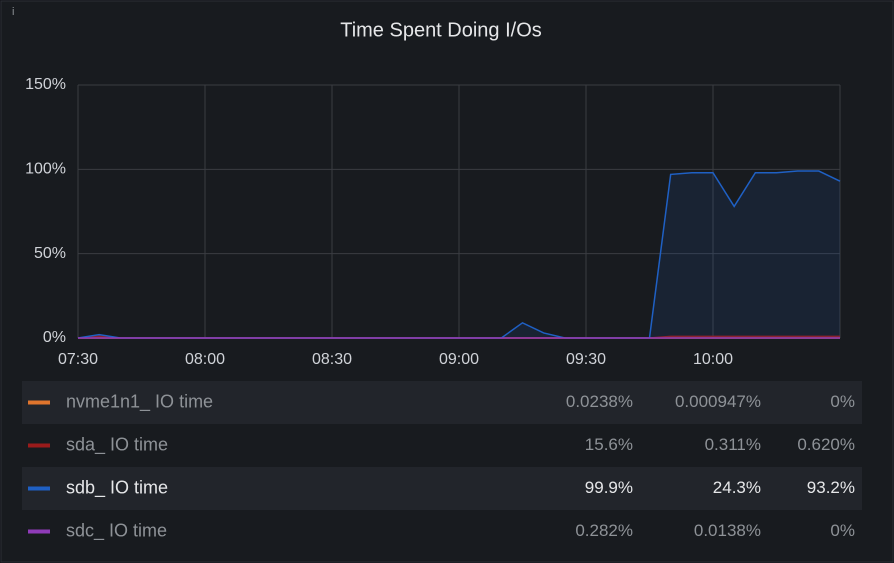 This screenshot has height=563, width=894. What do you see at coordinates (609, 444) in the screenshot?
I see `legend-stat: 15.6%` at bounding box center [609, 444].